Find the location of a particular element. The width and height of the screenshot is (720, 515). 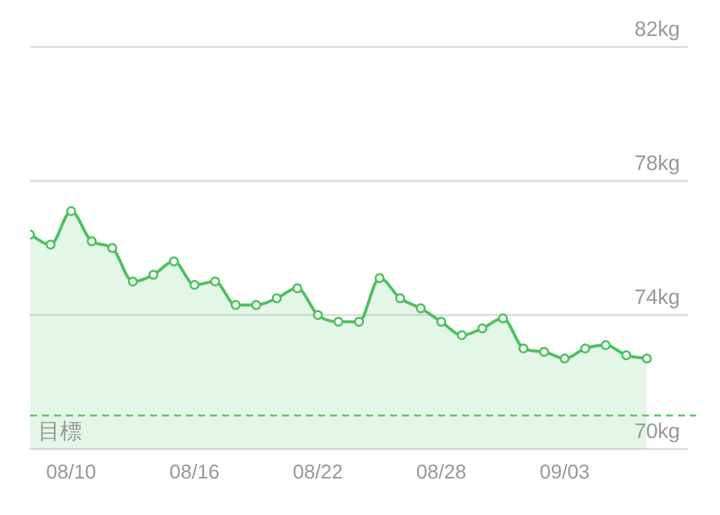

y-tick-label: 82kg is located at coordinates (657, 29).